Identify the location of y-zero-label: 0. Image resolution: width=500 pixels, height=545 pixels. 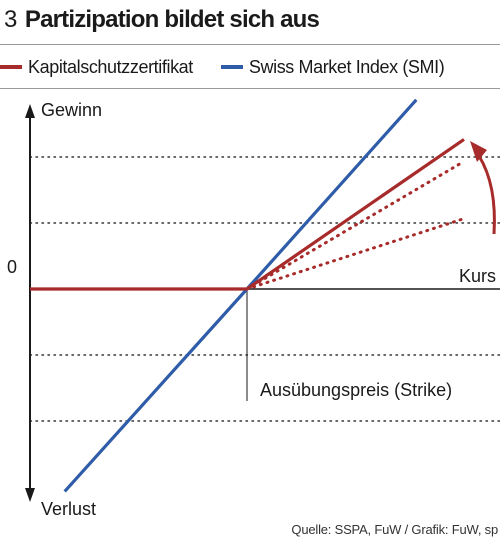
(12, 267).